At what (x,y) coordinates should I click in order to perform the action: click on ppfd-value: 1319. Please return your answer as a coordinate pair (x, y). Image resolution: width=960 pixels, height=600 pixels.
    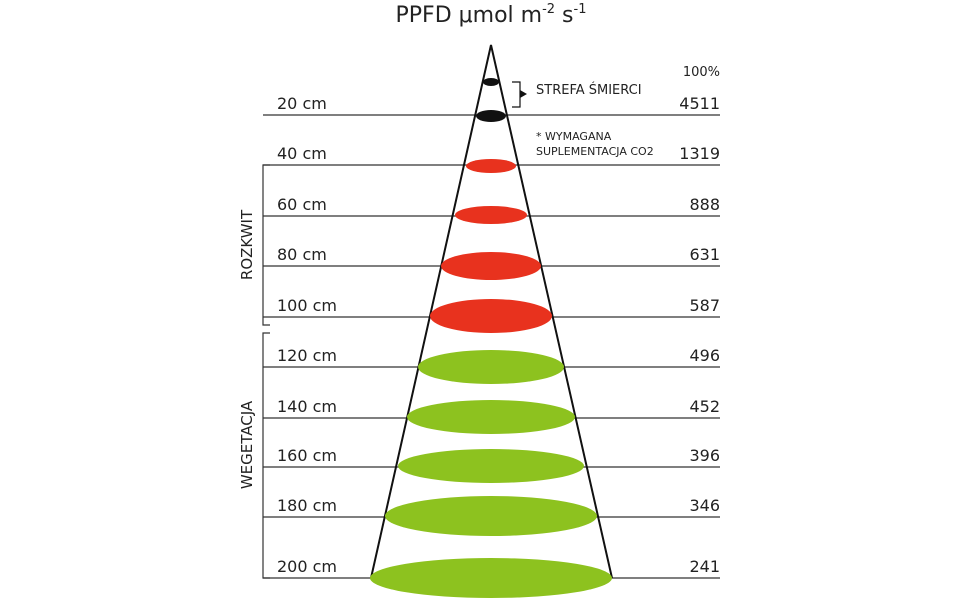
    Looking at the image, I should click on (699, 153).